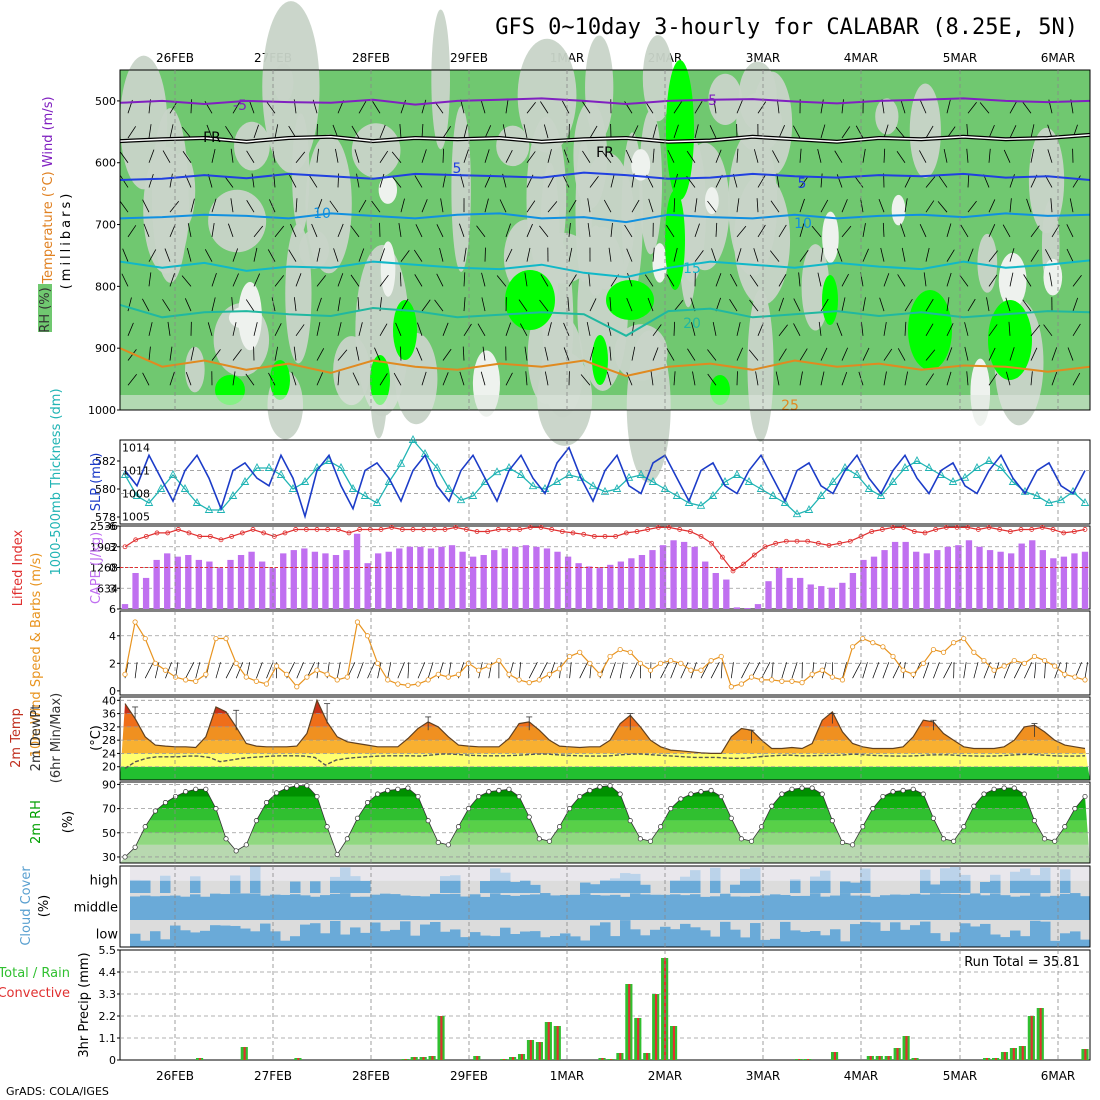 The width and height of the screenshot is (1100, 1100). I want to click on precip-tick-label: 2.2, so click(108, 1016).